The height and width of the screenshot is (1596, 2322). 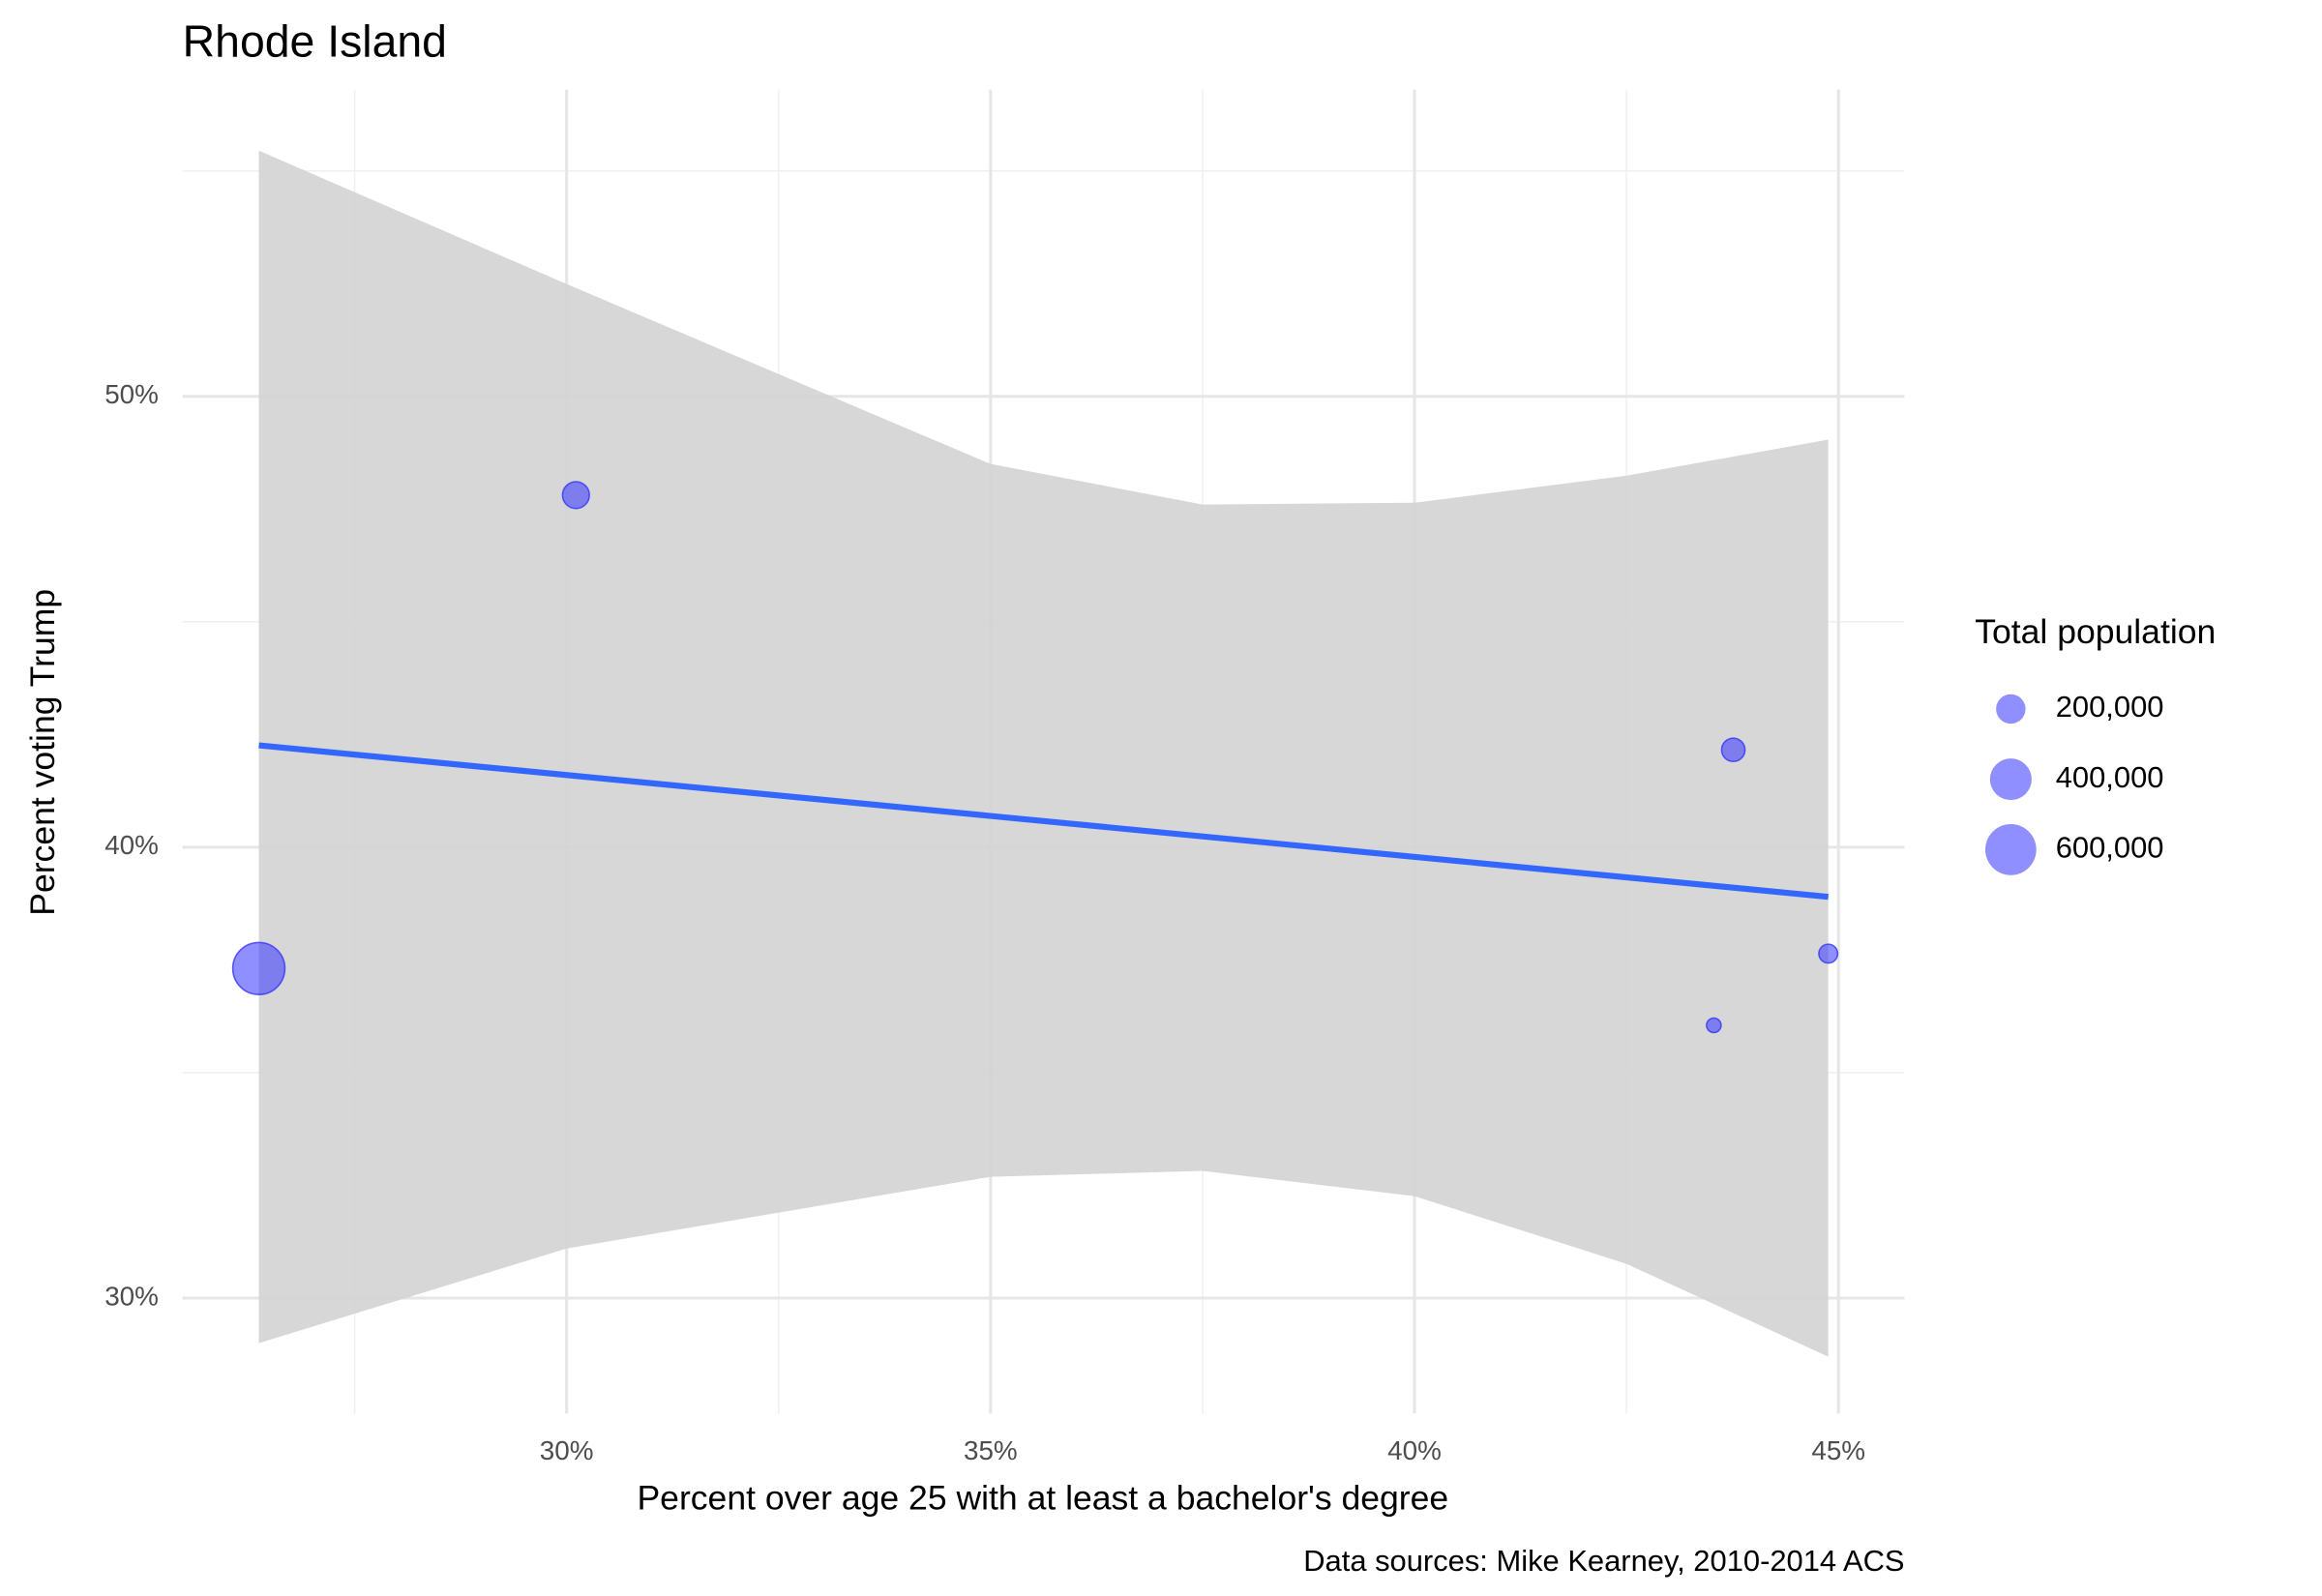 I want to click on legend-label: 600,000, so click(x=2110, y=848).